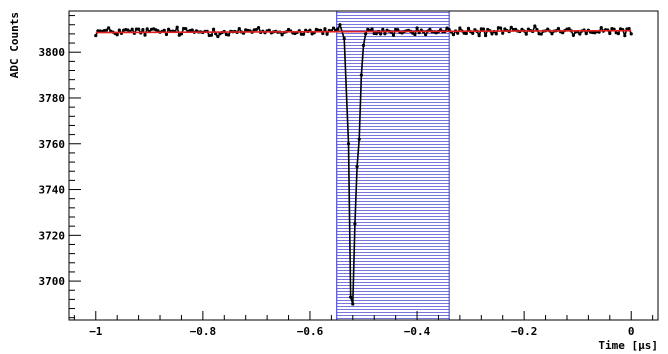 This screenshot has height=354, width=668. What do you see at coordinates (203, 331) in the screenshot?
I see `x-tick-label: −0.8` at bounding box center [203, 331].